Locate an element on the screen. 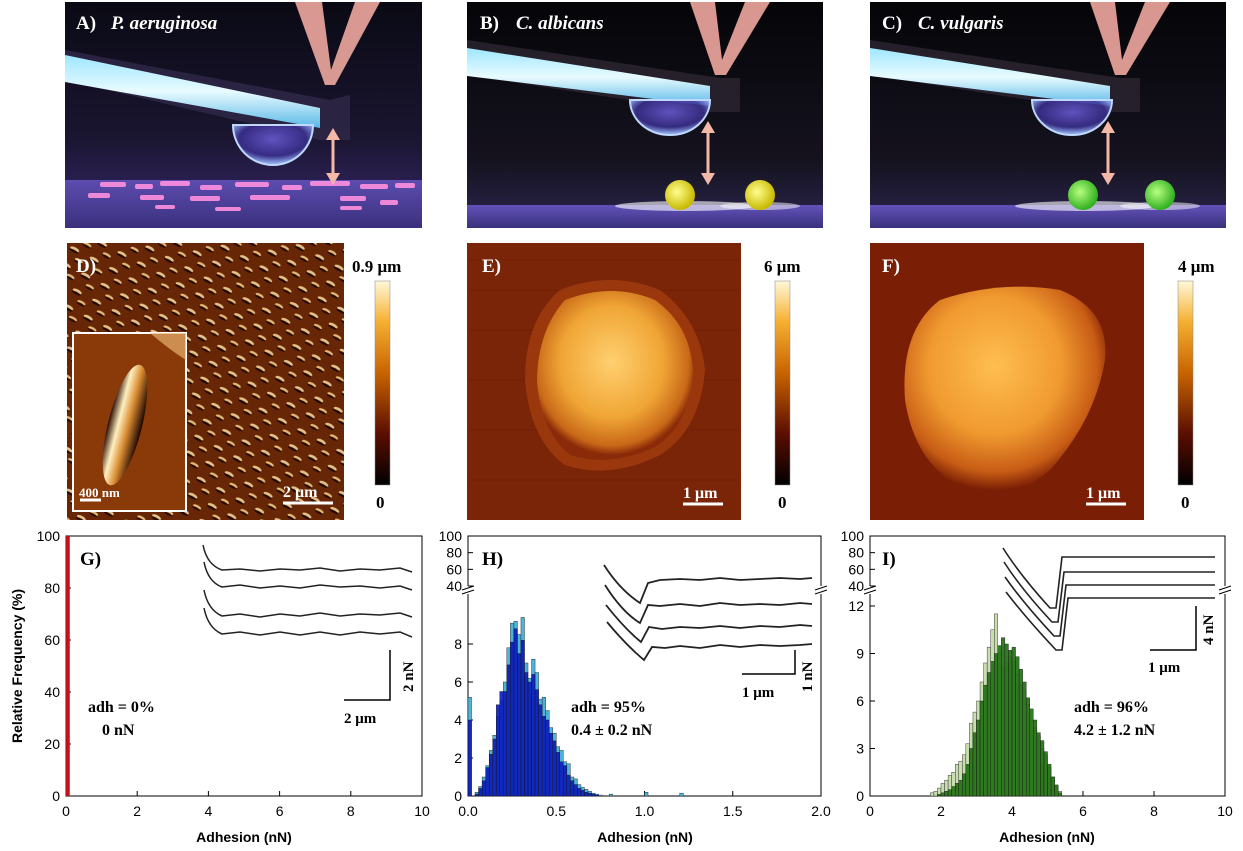 Image resolution: width=1243 pixels, height=851 pixels. panel-c-illustration: C) C. vulgaris is located at coordinates (1048, 115).